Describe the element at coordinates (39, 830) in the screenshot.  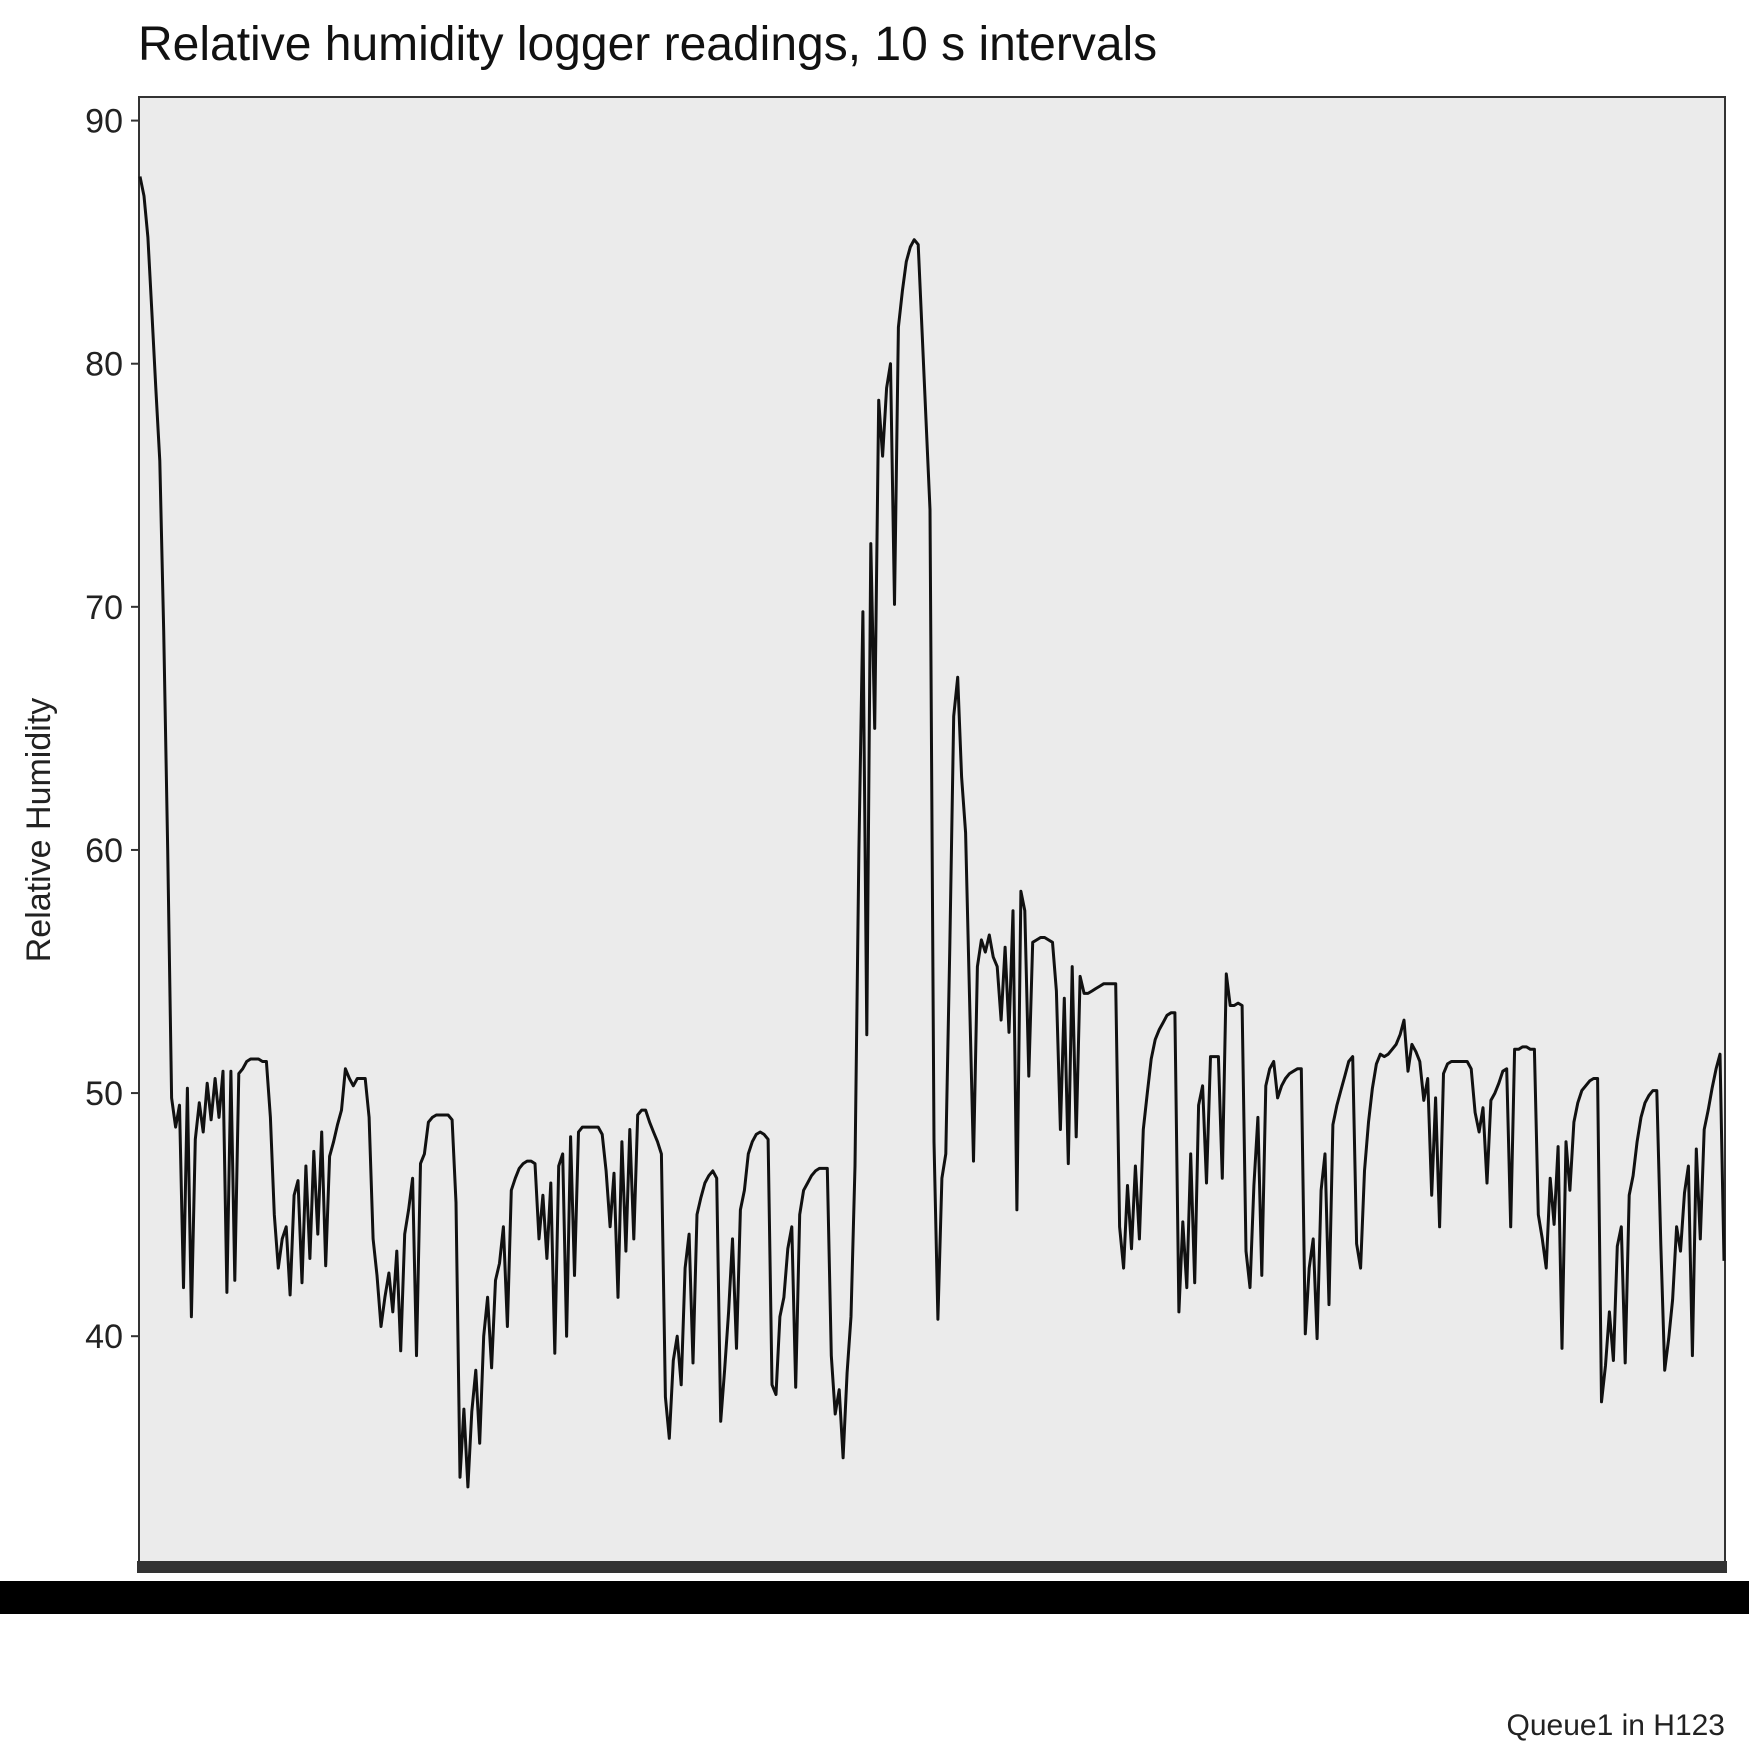
I see `y-axis-title: Relative Humidity` at that location.